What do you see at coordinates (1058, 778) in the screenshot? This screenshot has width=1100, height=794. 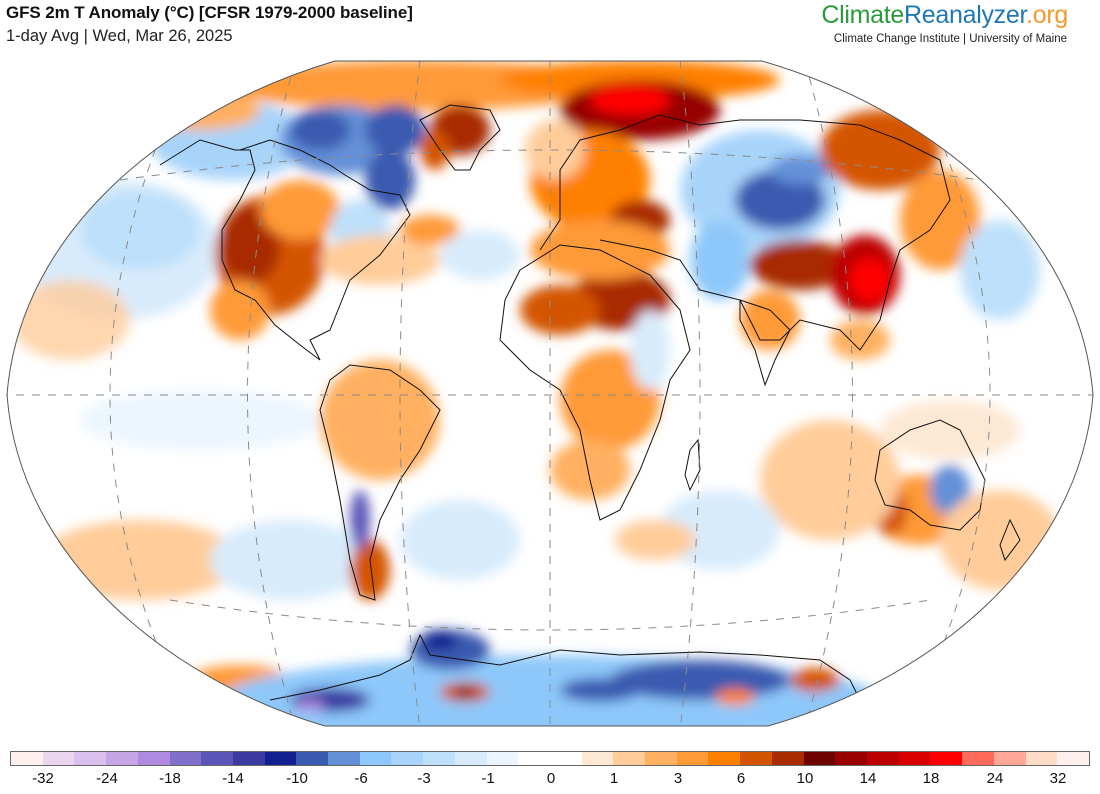 I see `colorbar-tick-label: 32` at bounding box center [1058, 778].